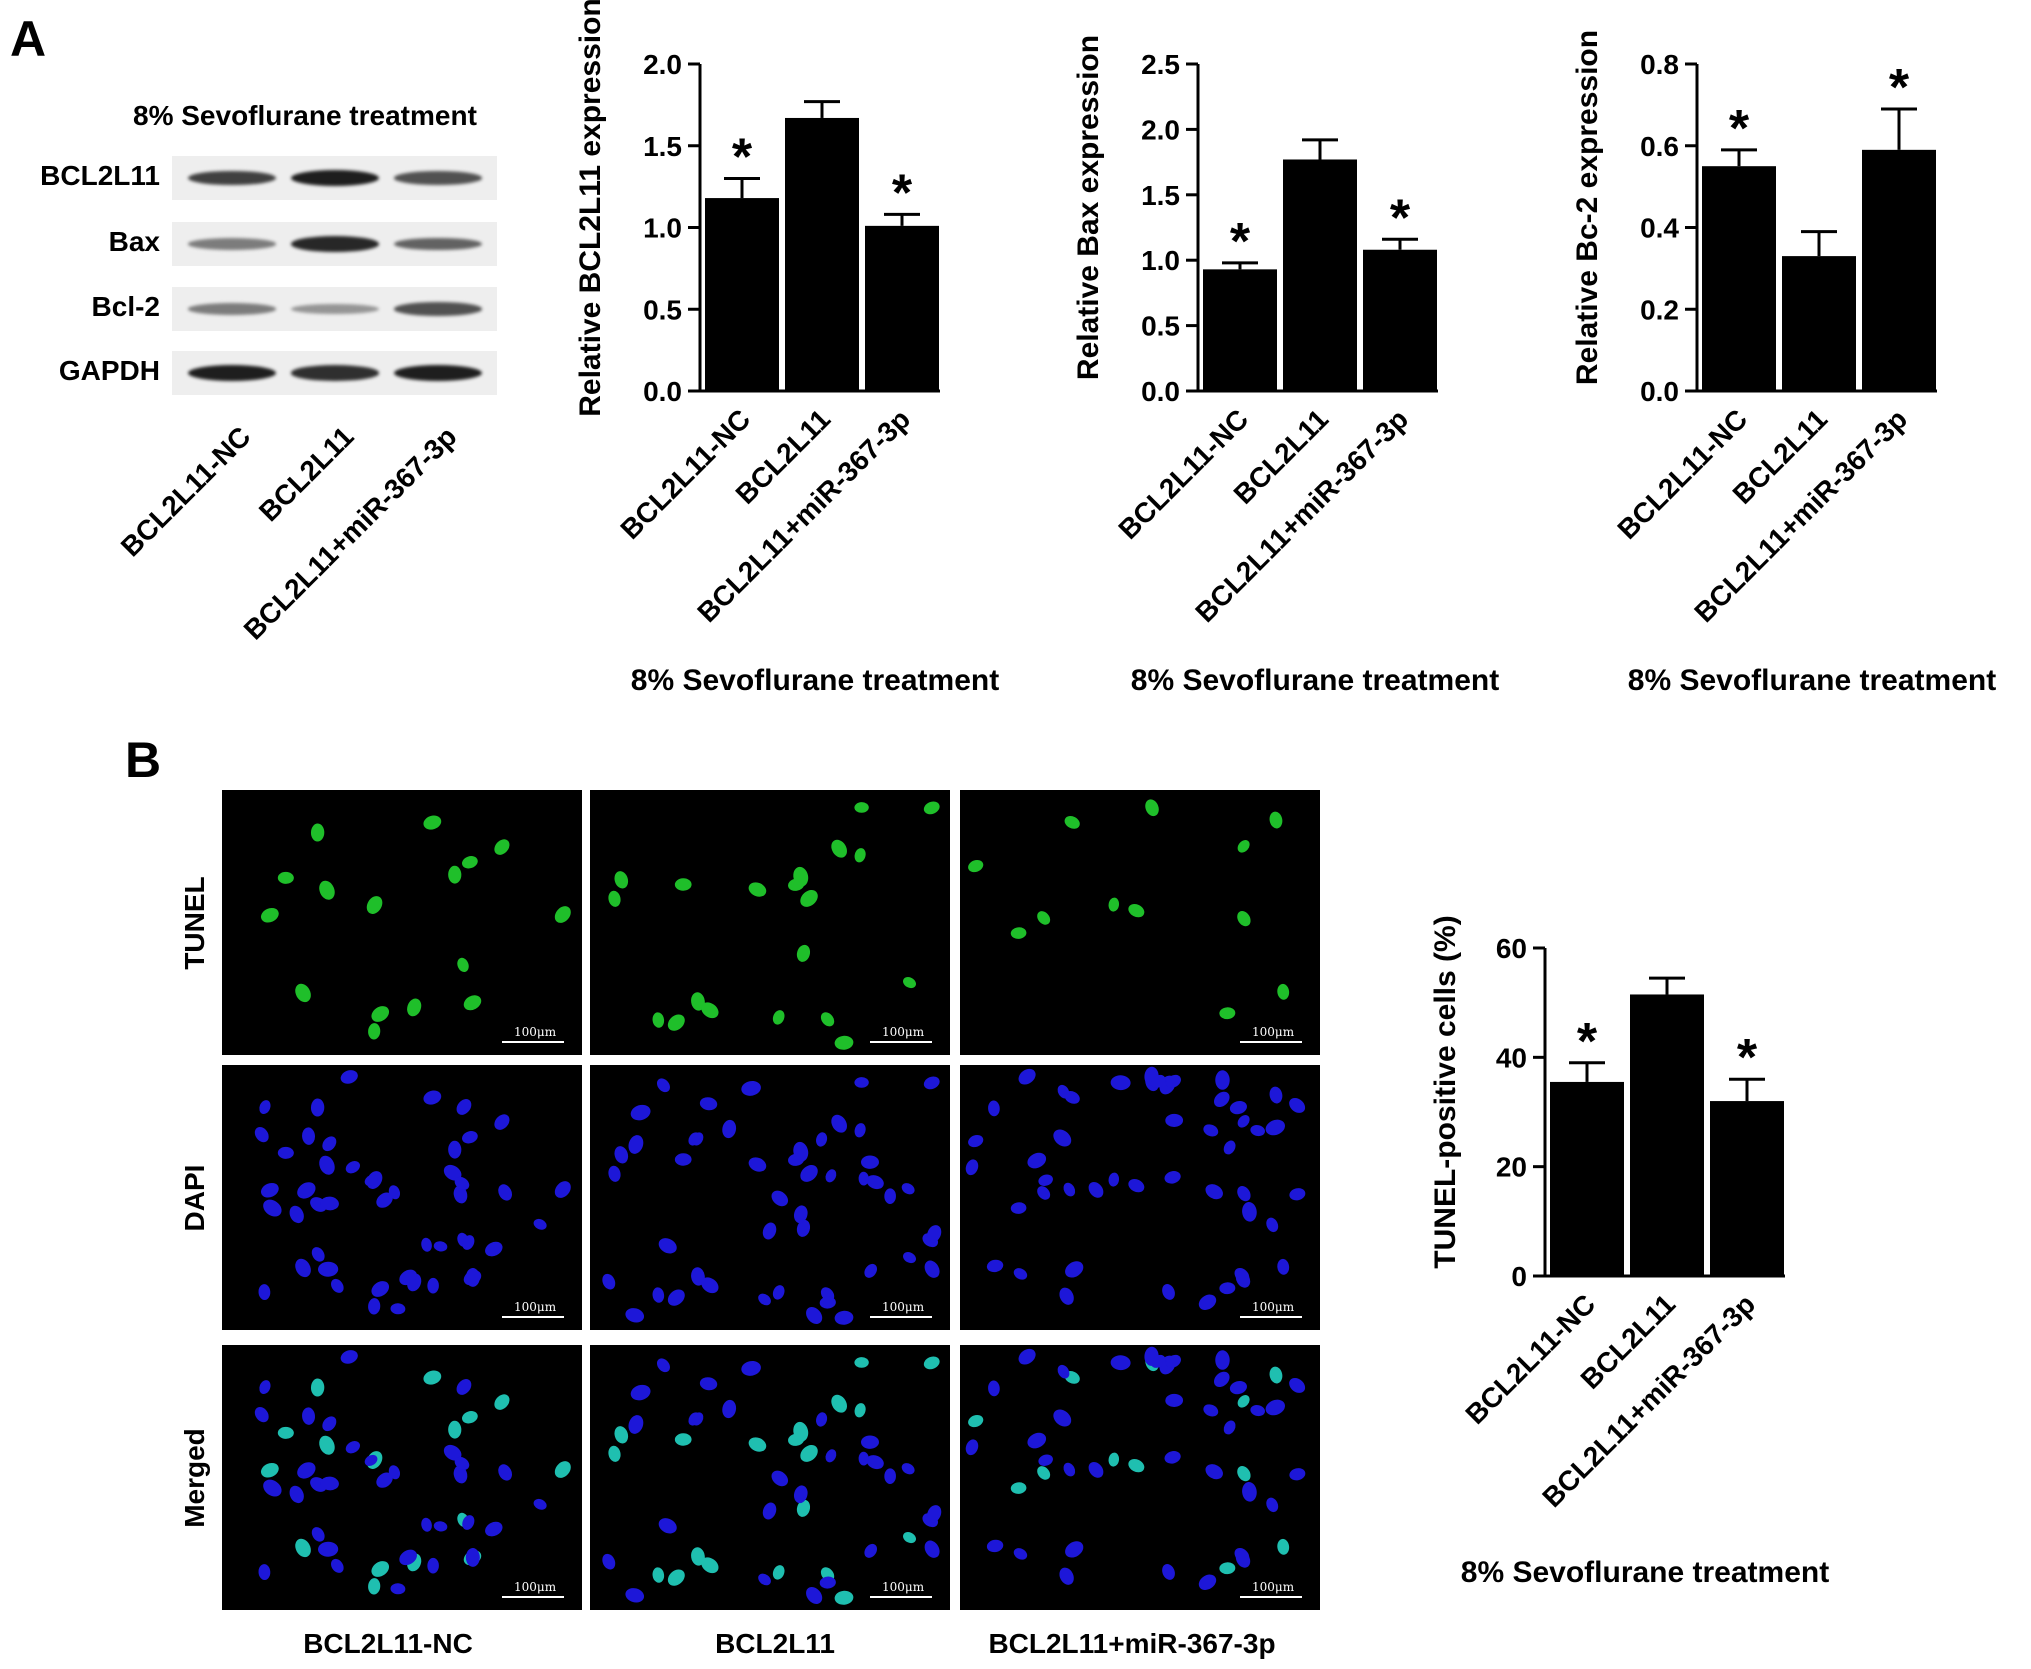 The height and width of the screenshot is (1669, 2031). I want to click on scale-bar, so click(1271, 1597).